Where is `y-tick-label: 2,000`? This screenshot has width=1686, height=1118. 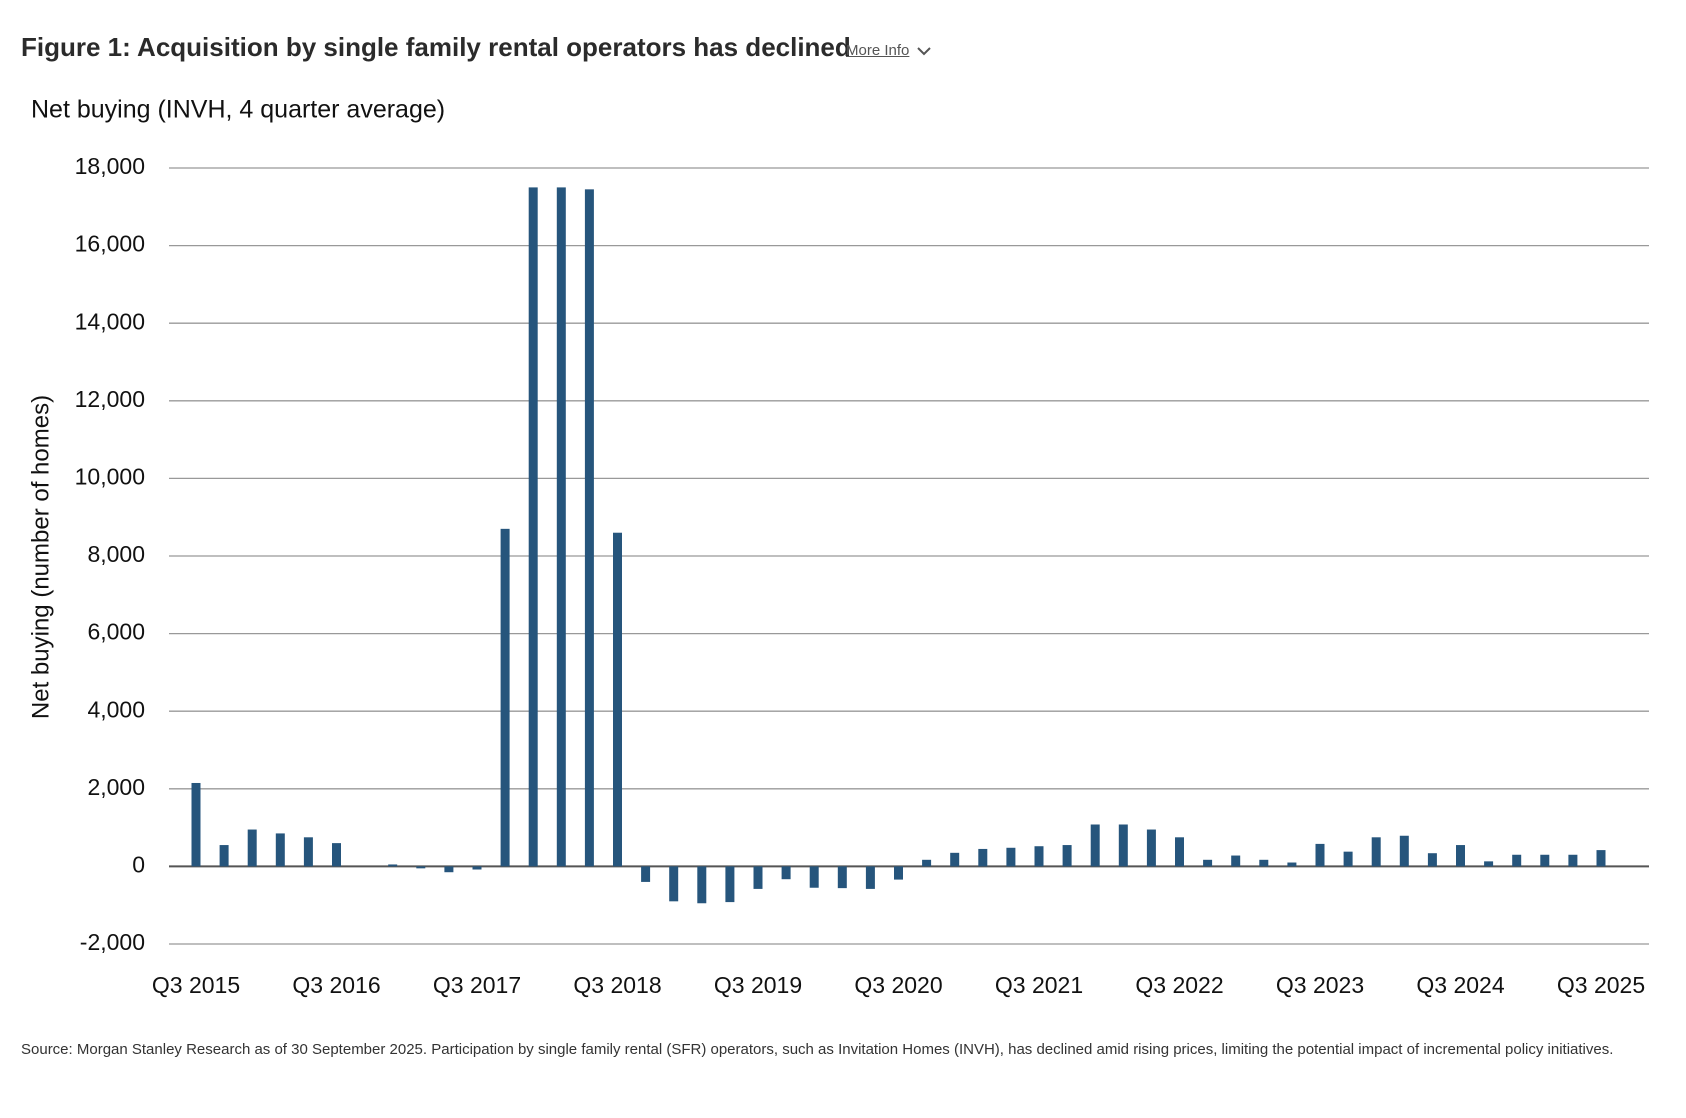
y-tick-label: 2,000 is located at coordinates (116, 787).